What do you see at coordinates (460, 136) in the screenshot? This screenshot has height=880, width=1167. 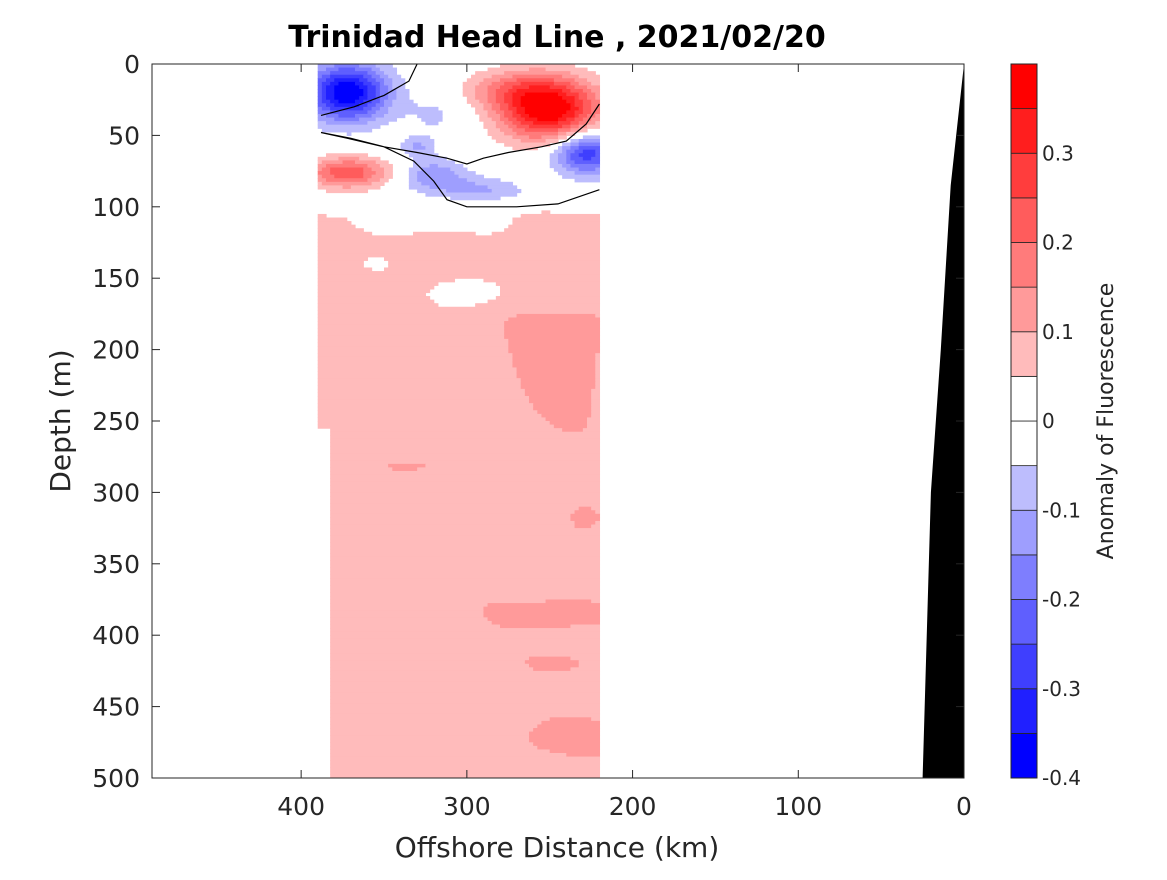 I see `zero-anomaly-contour` at bounding box center [460, 136].